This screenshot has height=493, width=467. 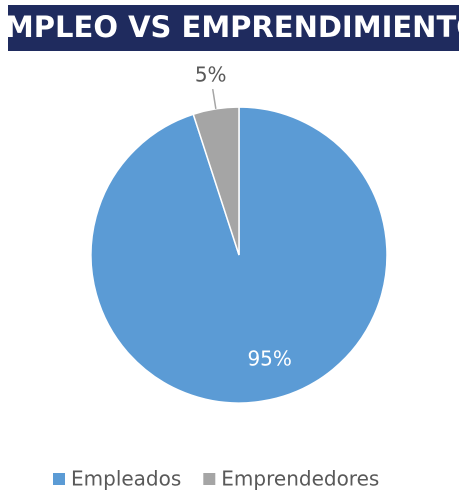 I want to click on data-label: 95%, so click(x=269, y=359).